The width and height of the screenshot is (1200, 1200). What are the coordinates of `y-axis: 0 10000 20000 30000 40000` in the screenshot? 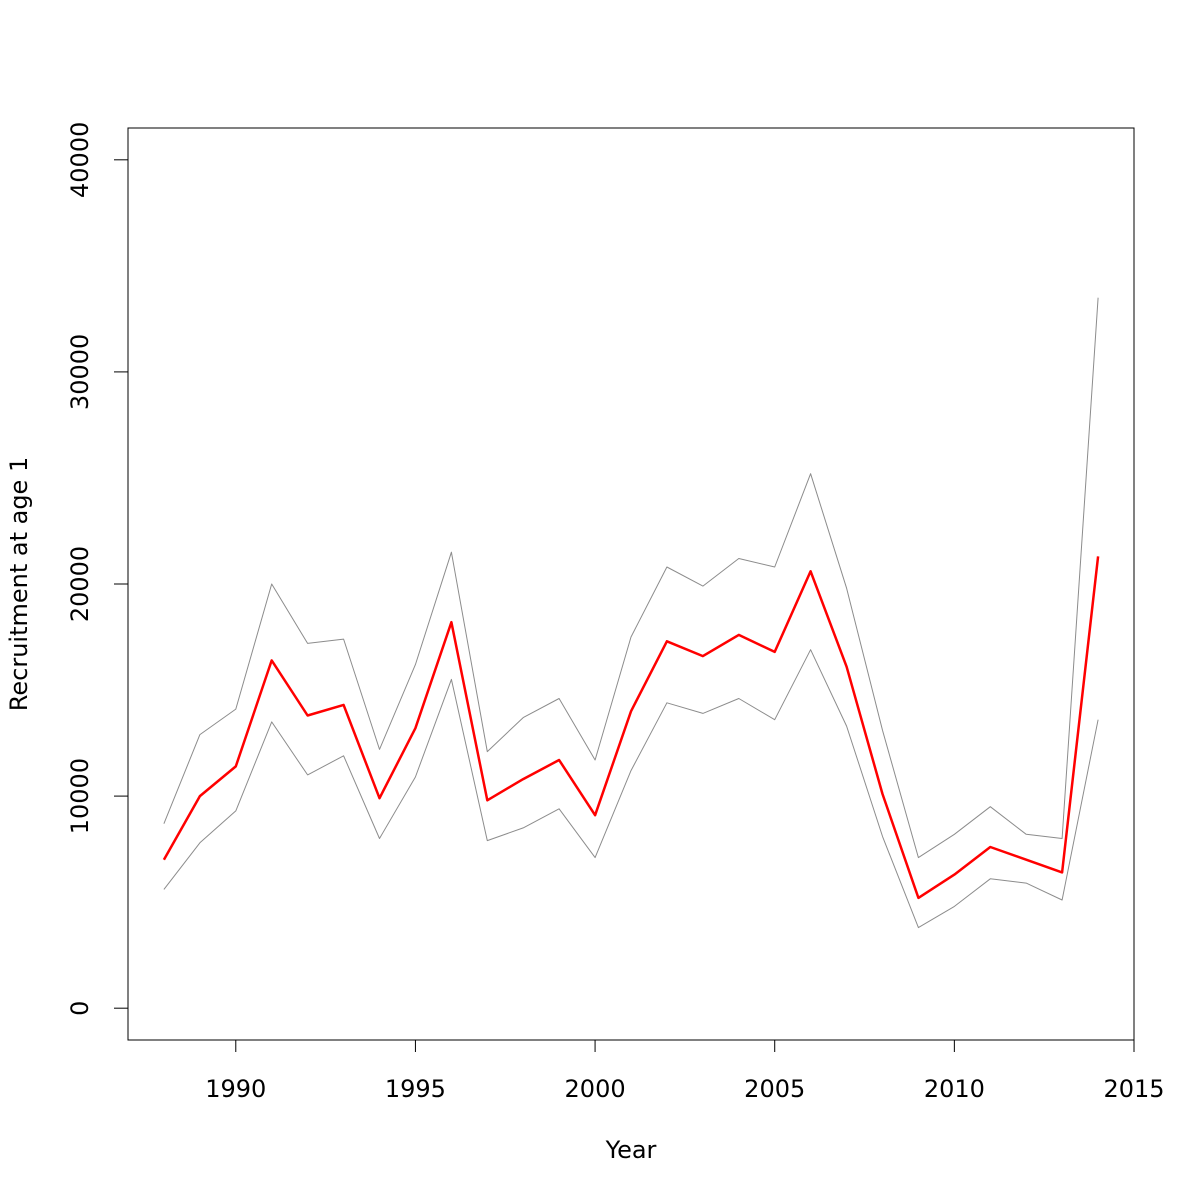 It's located at (97, 569).